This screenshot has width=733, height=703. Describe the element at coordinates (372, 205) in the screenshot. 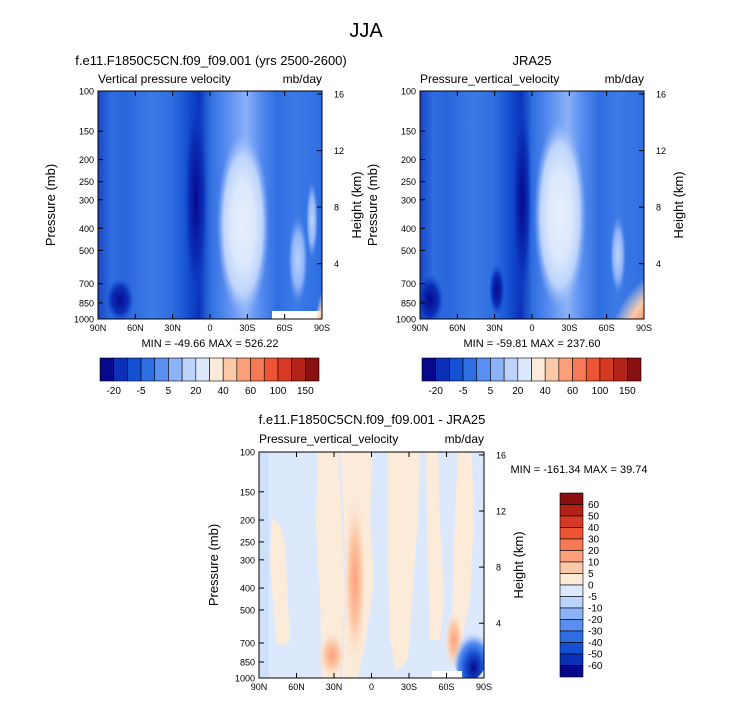

I see `y-axis-label: Pressure (mb)` at that location.